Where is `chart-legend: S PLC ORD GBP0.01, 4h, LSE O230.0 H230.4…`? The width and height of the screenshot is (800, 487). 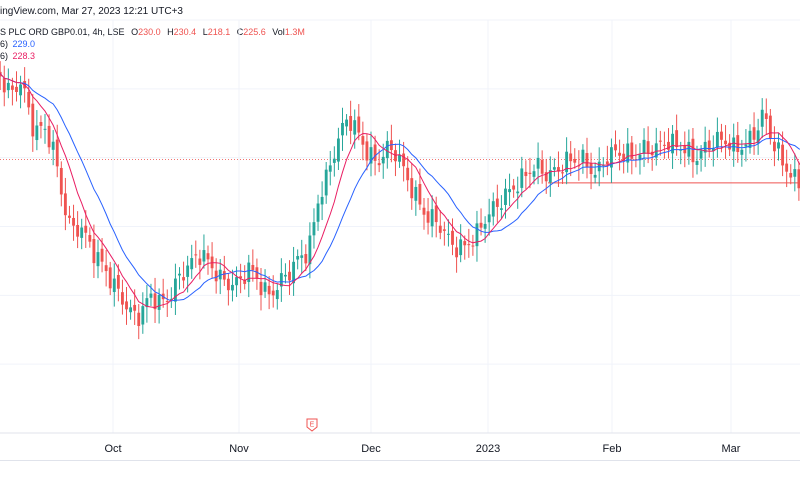
chart-legend: S PLC ORD GBP0.01, 4h, LSE O230.0 H230.4… is located at coordinates (152, 44).